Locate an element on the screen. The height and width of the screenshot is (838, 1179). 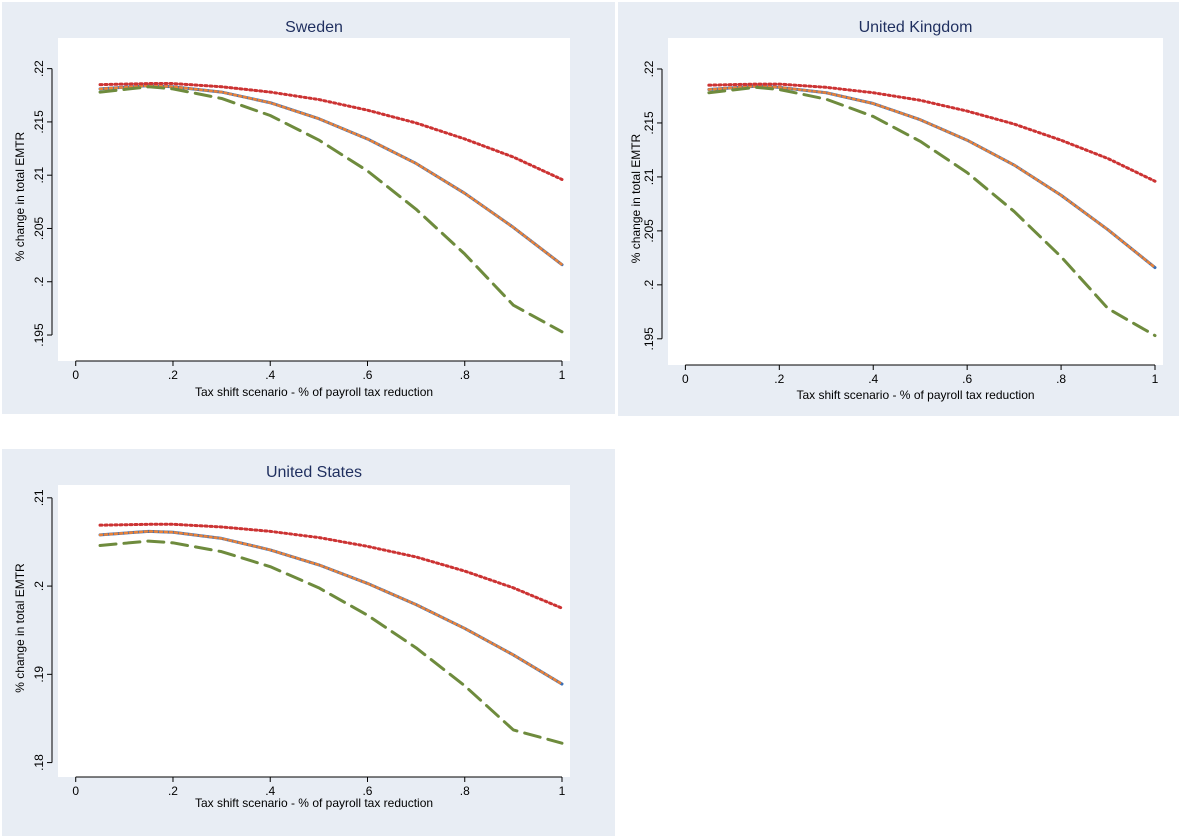
y-tick-label: .18 is located at coordinates (39, 762).